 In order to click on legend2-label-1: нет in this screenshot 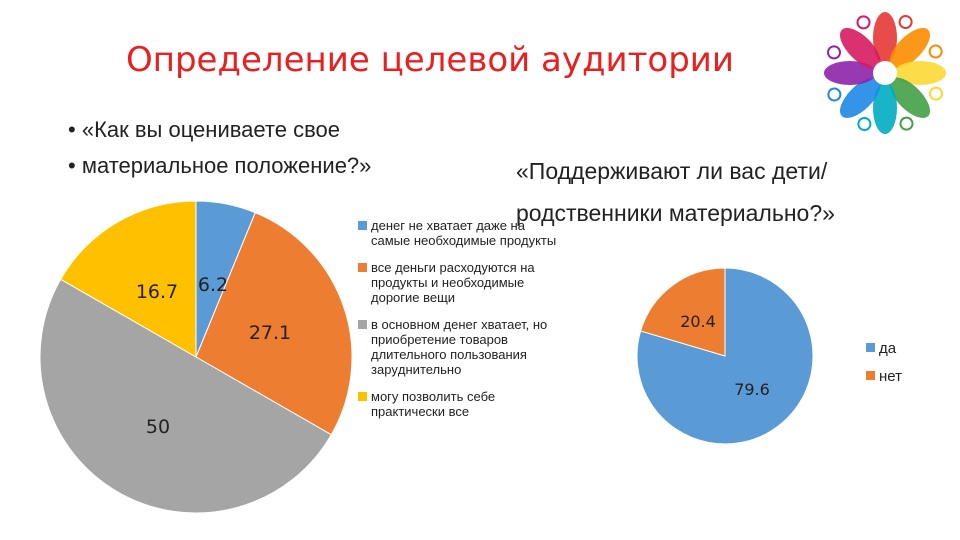, I will do `click(890, 376)`.